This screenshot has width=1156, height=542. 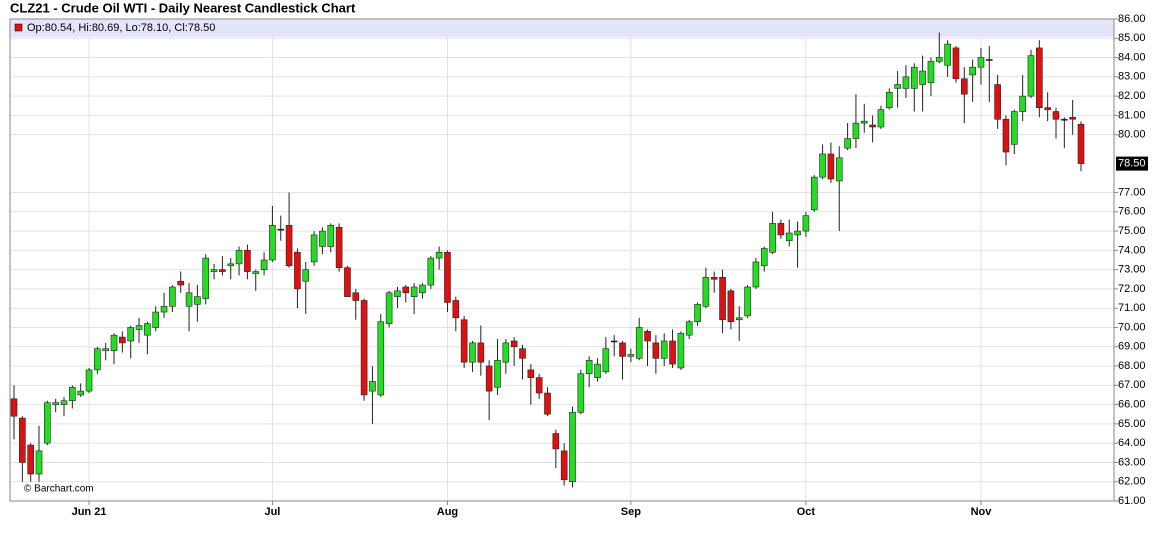 I want to click on y-tick-label: 73.00, so click(x=1132, y=270).